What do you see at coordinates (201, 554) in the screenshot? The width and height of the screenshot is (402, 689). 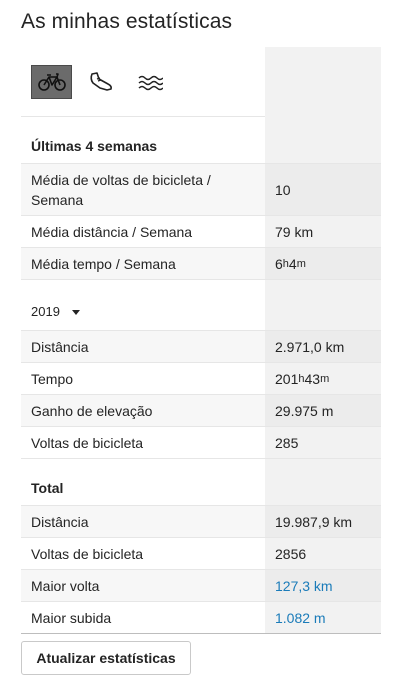 I see `table-row: Voltas de bicicleta 2856` at bounding box center [201, 554].